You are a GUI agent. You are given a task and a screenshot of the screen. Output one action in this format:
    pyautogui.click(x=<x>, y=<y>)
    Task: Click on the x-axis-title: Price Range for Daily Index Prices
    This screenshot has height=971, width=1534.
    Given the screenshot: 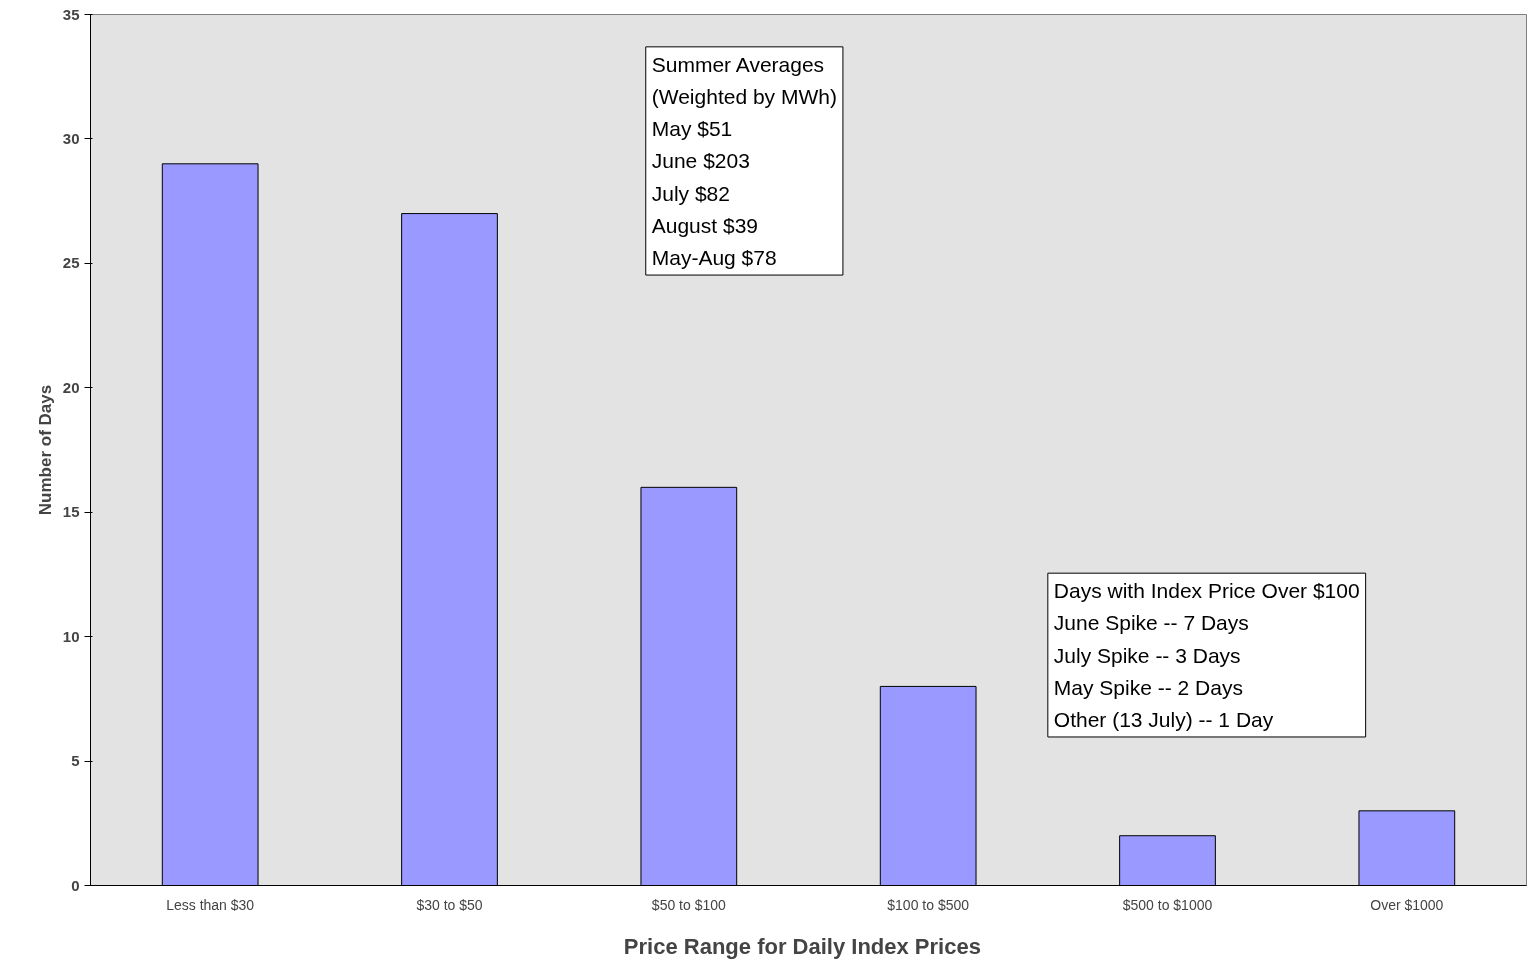 What is the action you would take?
    pyautogui.click(x=802, y=946)
    